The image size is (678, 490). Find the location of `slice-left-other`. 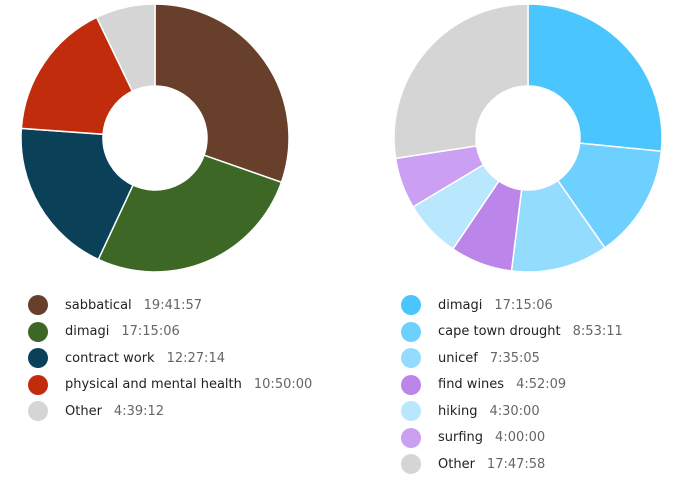

slice-left-other is located at coordinates (125, 48).